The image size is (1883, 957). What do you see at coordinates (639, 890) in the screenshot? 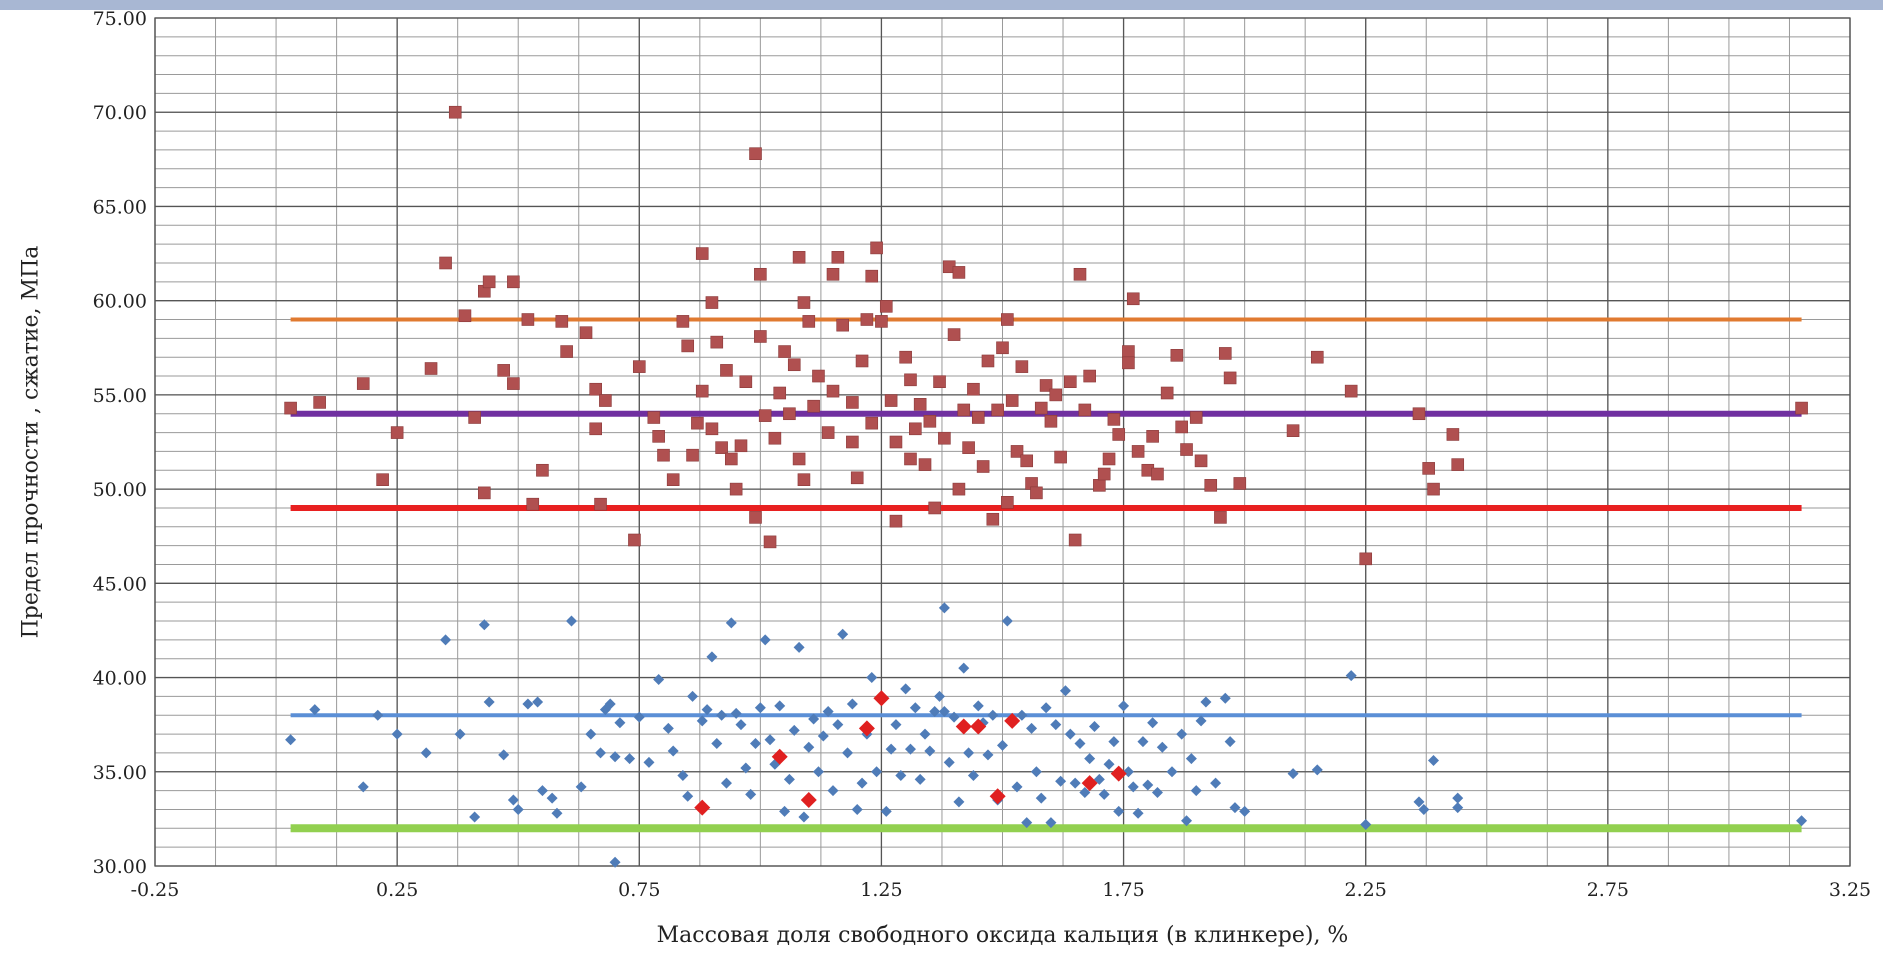
I see `x-tick-label: 0.75` at bounding box center [639, 890].